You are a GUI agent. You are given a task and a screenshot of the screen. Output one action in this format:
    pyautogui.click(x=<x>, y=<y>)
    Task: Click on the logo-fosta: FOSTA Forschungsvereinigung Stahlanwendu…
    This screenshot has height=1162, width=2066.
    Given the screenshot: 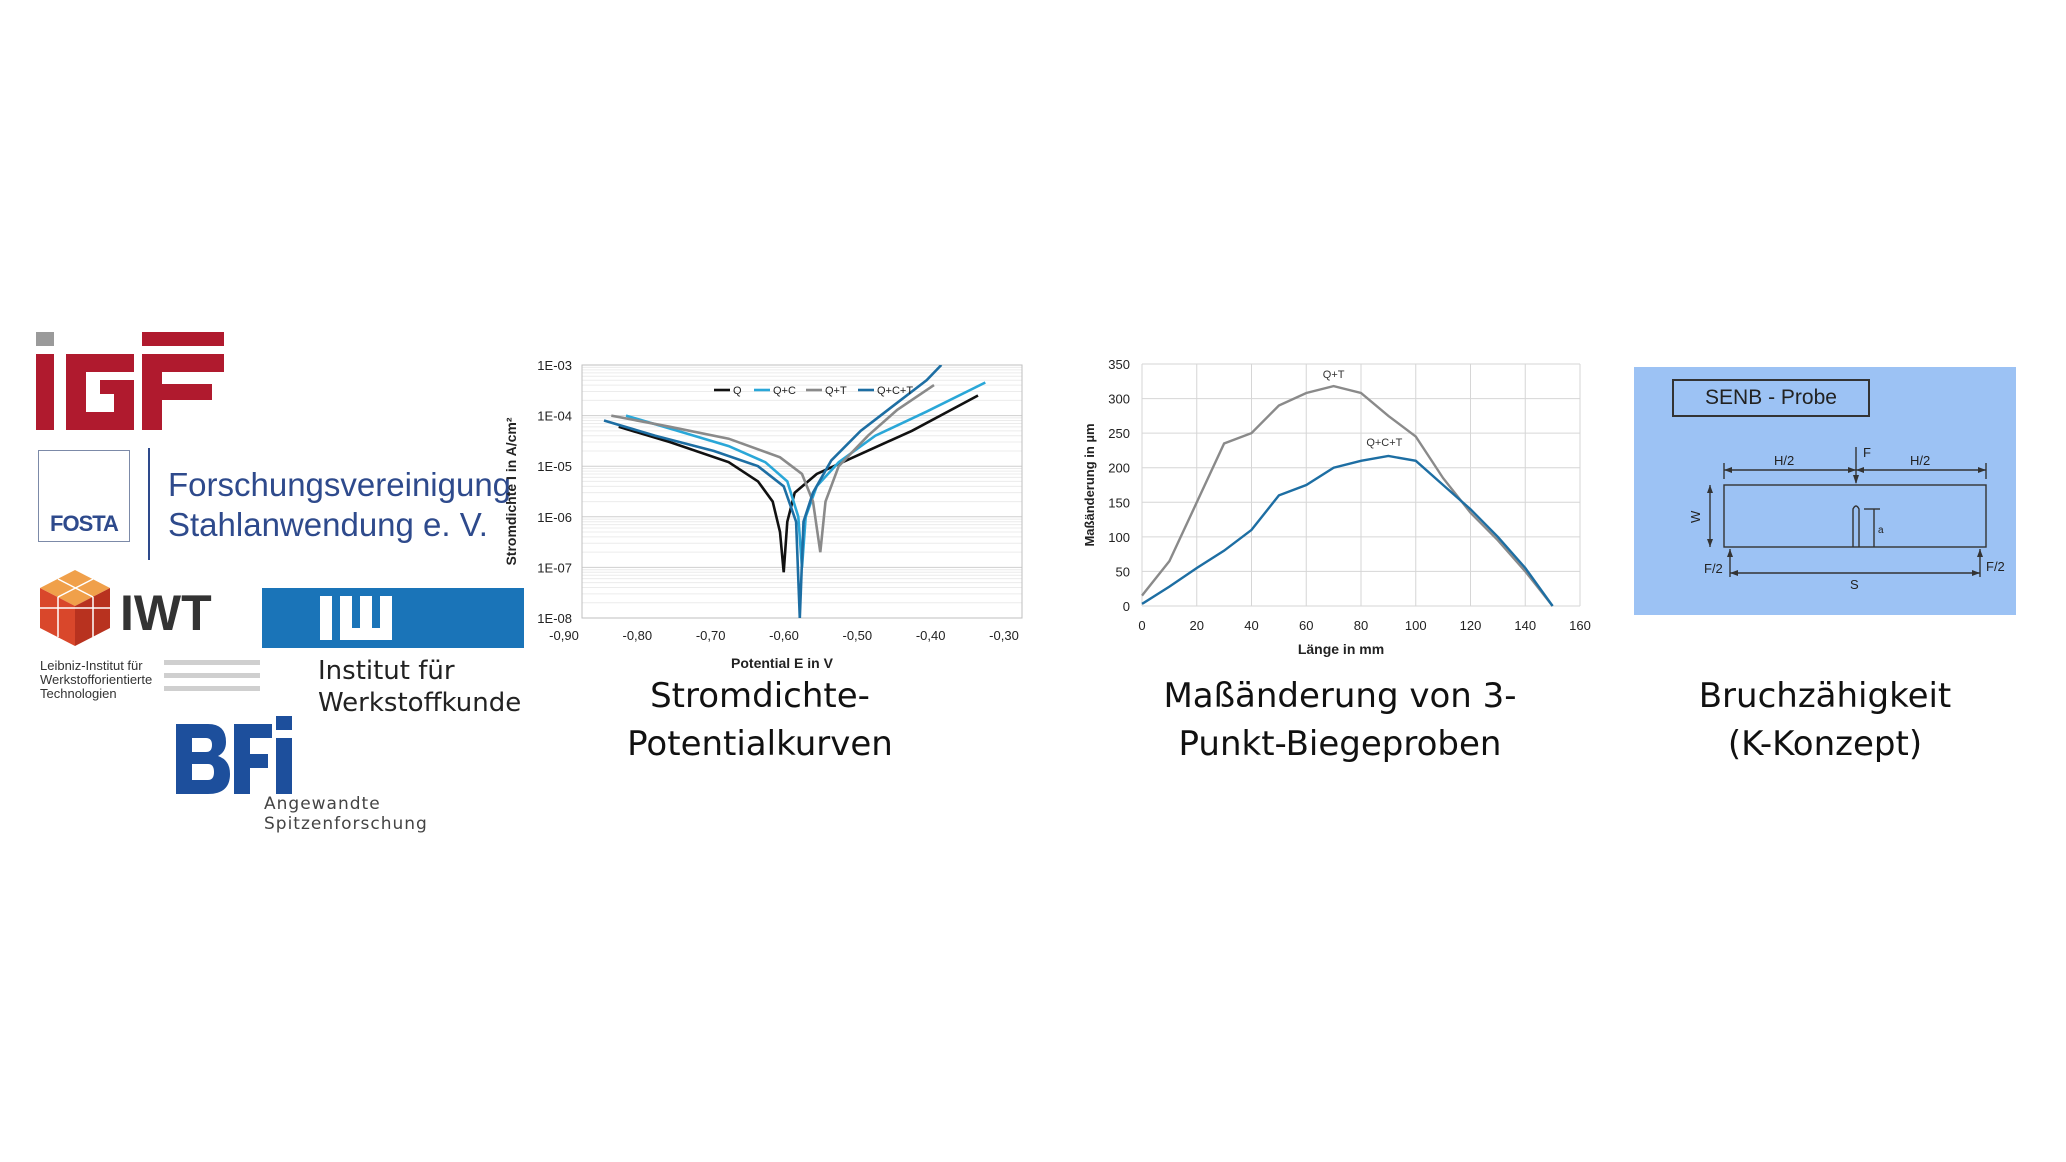 What is the action you would take?
    pyautogui.click(x=273, y=504)
    